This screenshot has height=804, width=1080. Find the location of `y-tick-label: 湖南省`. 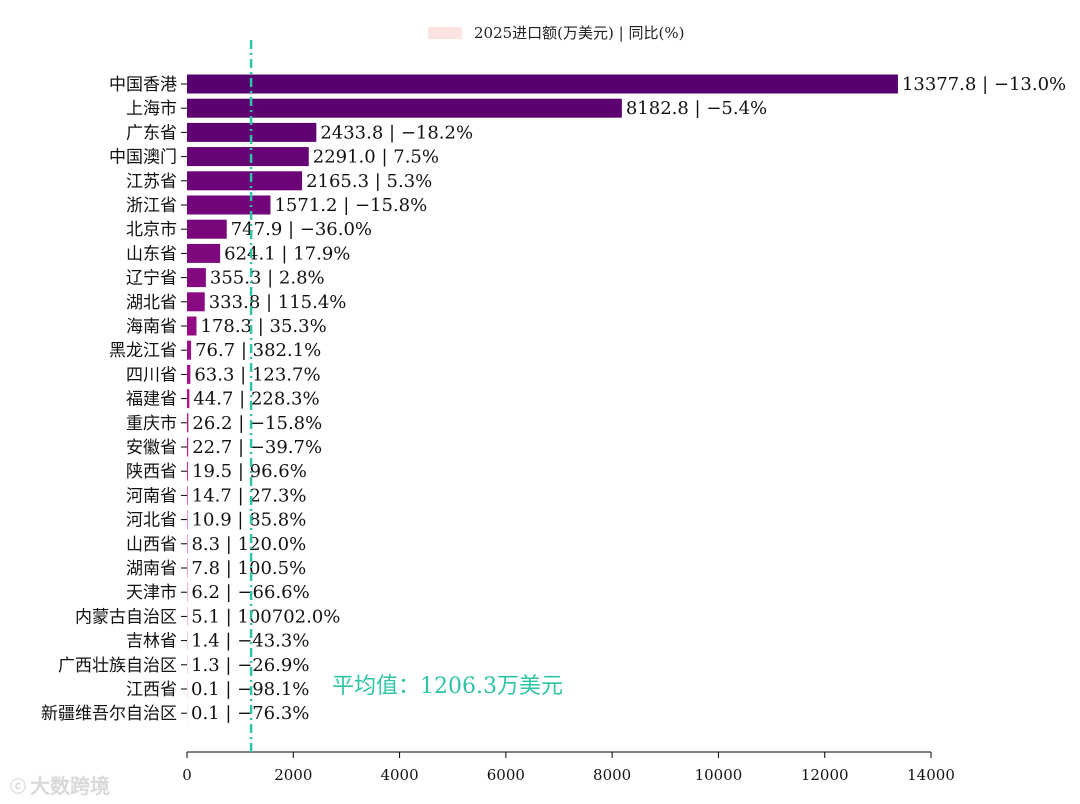

y-tick-label: 湖南省 is located at coordinates (151, 569).